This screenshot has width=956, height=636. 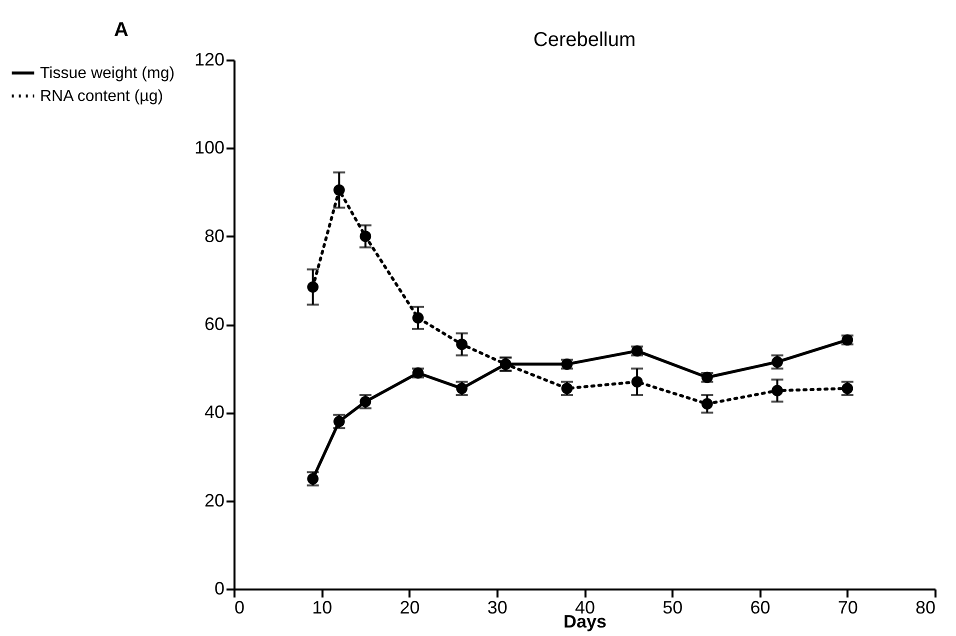 What do you see at coordinates (121, 30) in the screenshot?
I see `text: A` at bounding box center [121, 30].